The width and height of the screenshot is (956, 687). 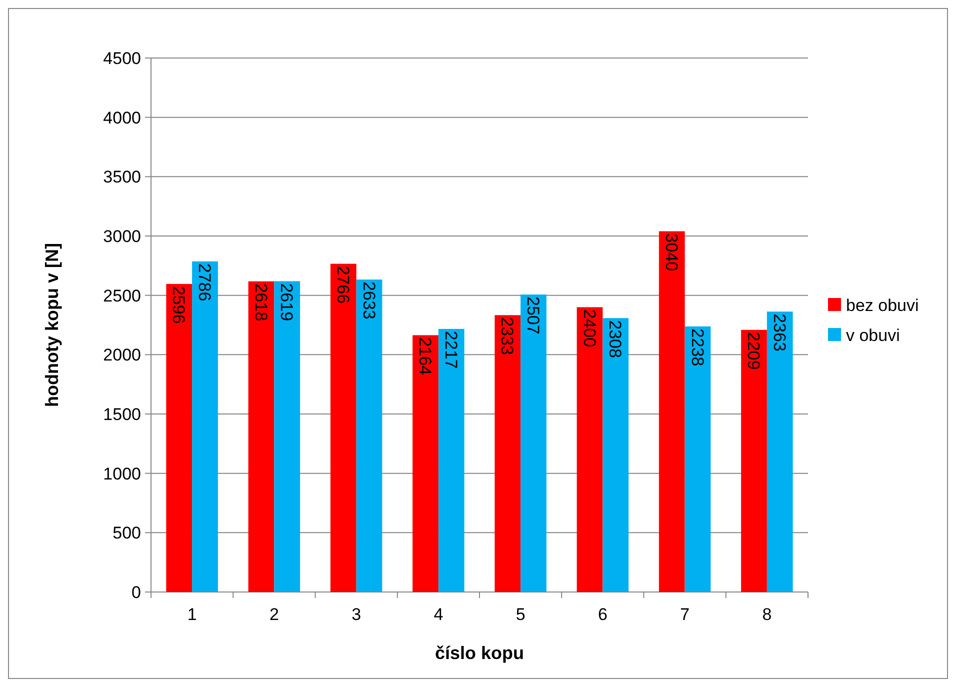 I want to click on data-label: 2619, so click(x=286, y=302).